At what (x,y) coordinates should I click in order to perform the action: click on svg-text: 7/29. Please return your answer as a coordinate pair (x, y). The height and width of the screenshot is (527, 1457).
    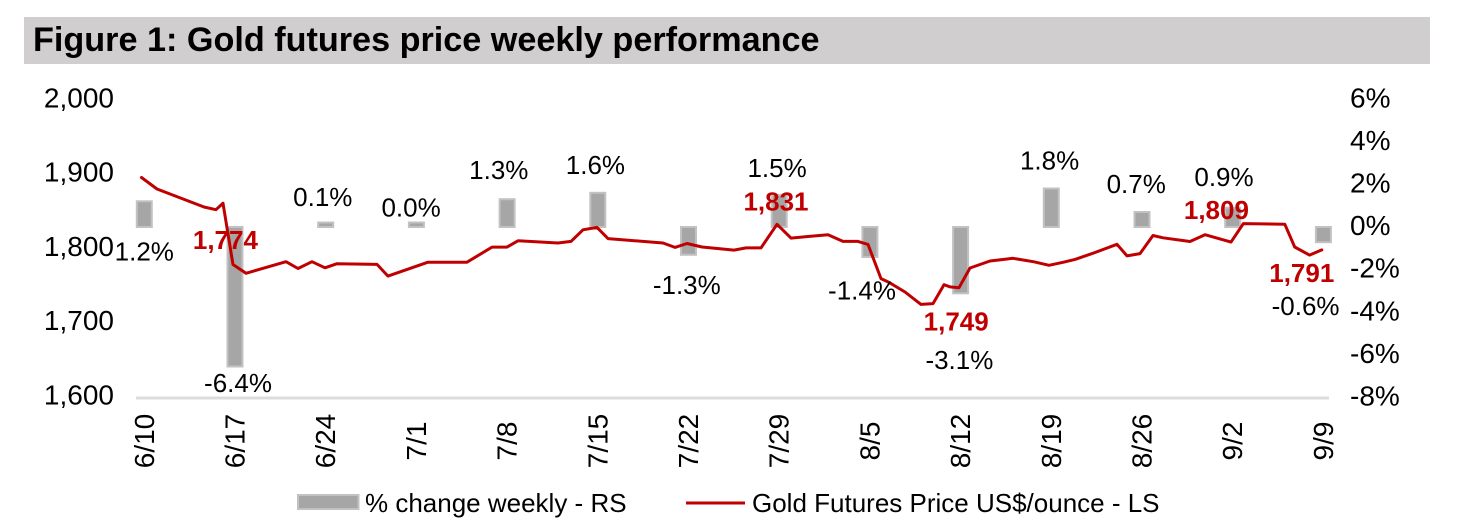
    Looking at the image, I should click on (779, 441).